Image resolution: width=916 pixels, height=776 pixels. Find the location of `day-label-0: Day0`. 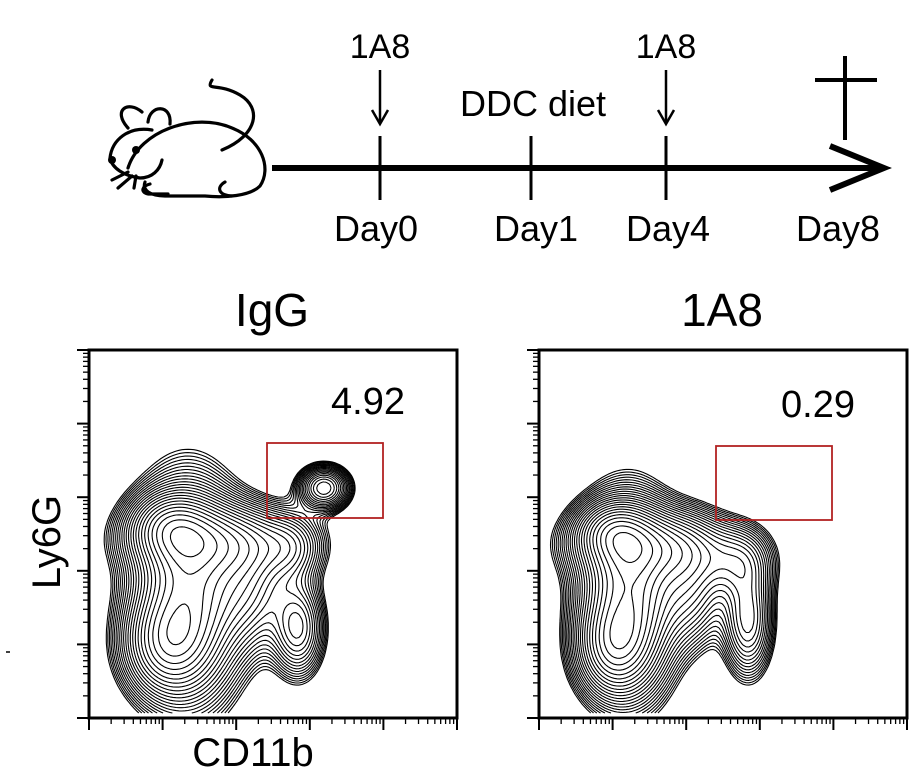

day-label-0: Day0 is located at coordinates (376, 228).